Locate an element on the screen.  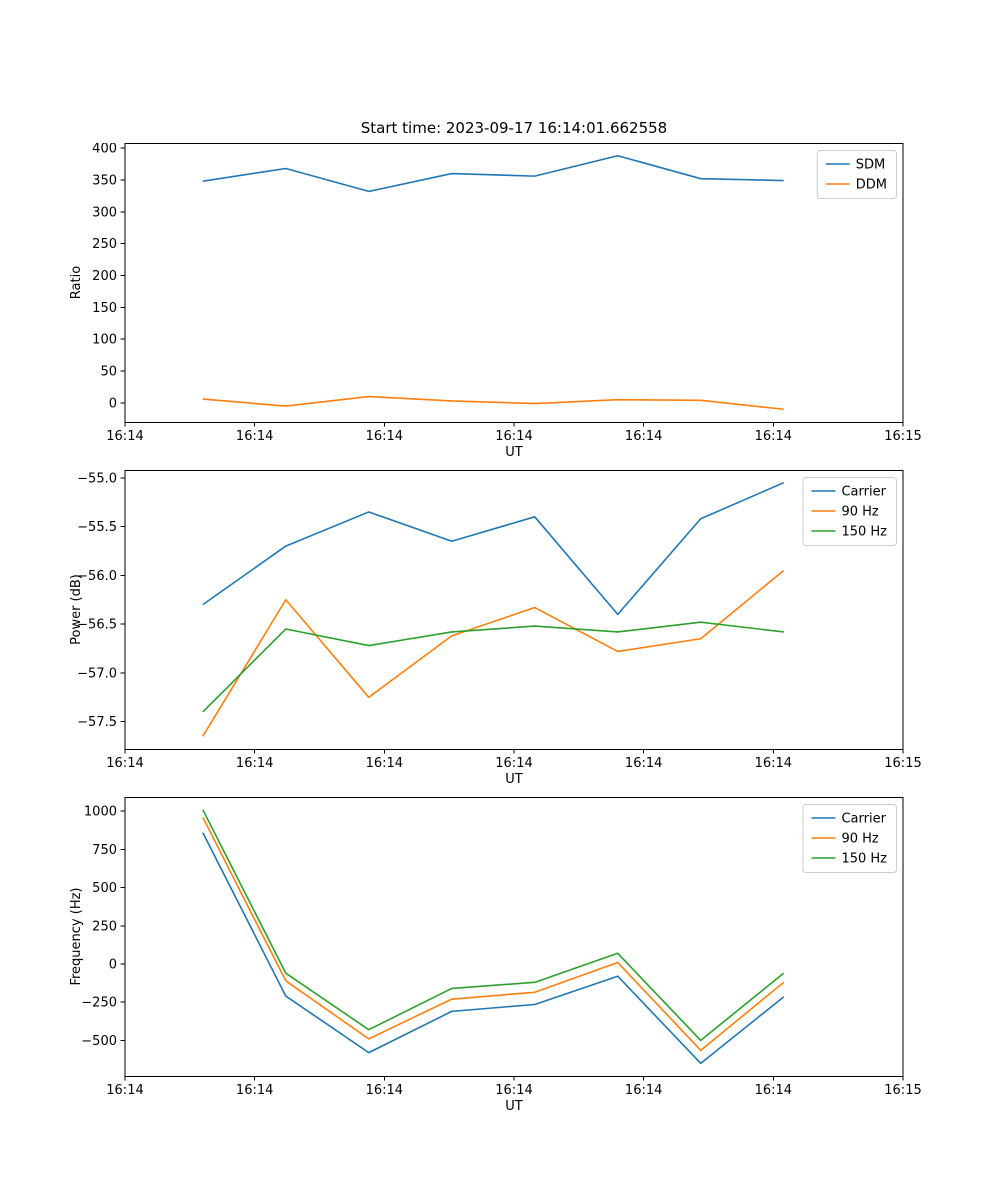
series-line-ddm is located at coordinates (493, 403).